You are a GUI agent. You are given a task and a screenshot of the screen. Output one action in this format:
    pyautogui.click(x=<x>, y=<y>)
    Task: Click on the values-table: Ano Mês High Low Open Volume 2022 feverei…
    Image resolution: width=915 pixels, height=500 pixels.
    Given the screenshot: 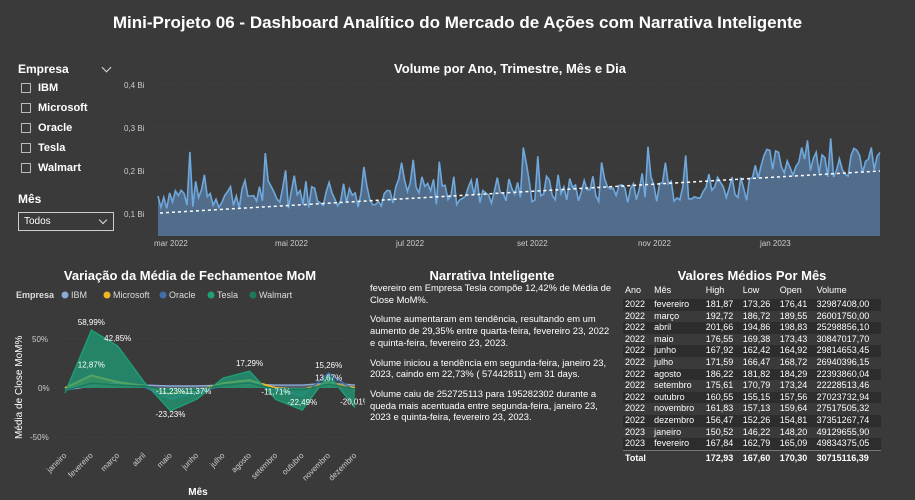 What is the action you would take?
    pyautogui.click(x=752, y=374)
    